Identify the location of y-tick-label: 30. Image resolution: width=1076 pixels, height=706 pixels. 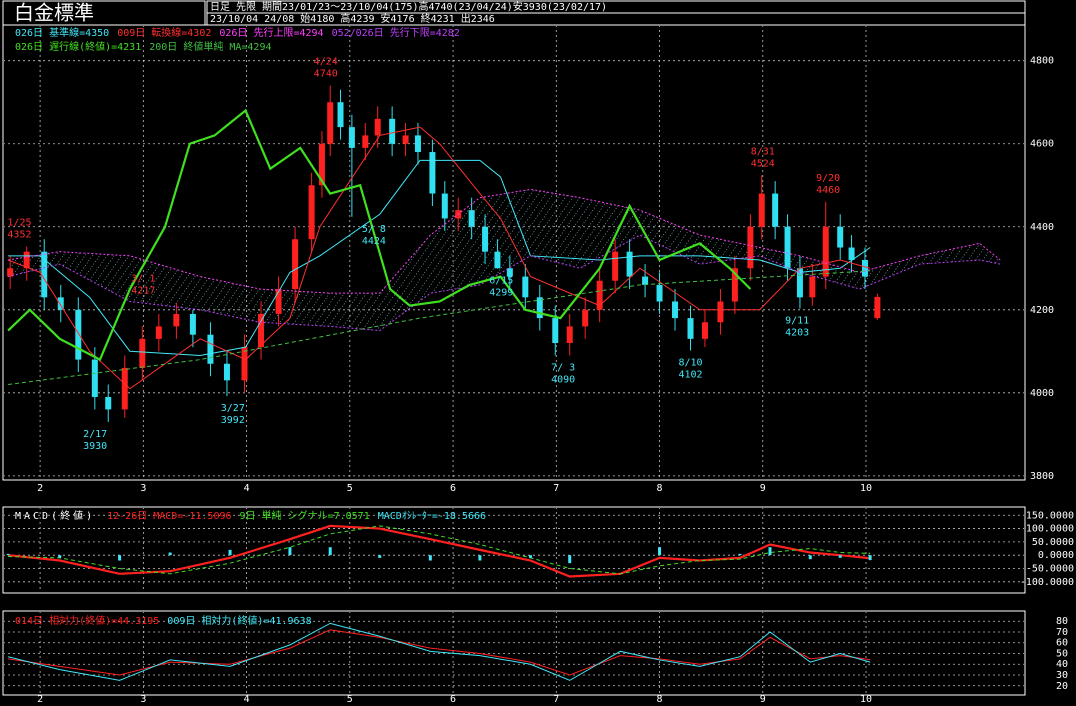
(1062, 675).